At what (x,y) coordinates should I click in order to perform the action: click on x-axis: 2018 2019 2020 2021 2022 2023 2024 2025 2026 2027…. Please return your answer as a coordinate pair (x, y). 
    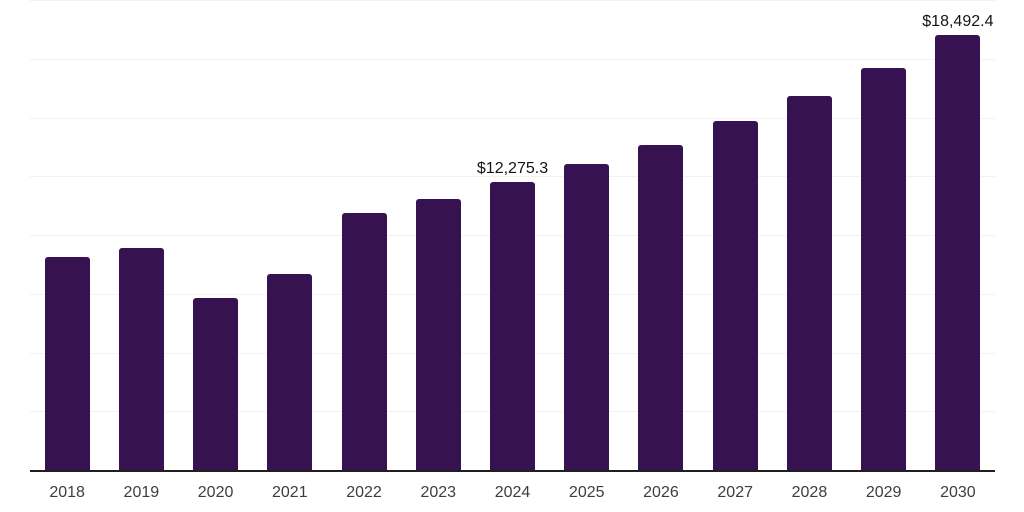
    Looking at the image, I should click on (512, 493).